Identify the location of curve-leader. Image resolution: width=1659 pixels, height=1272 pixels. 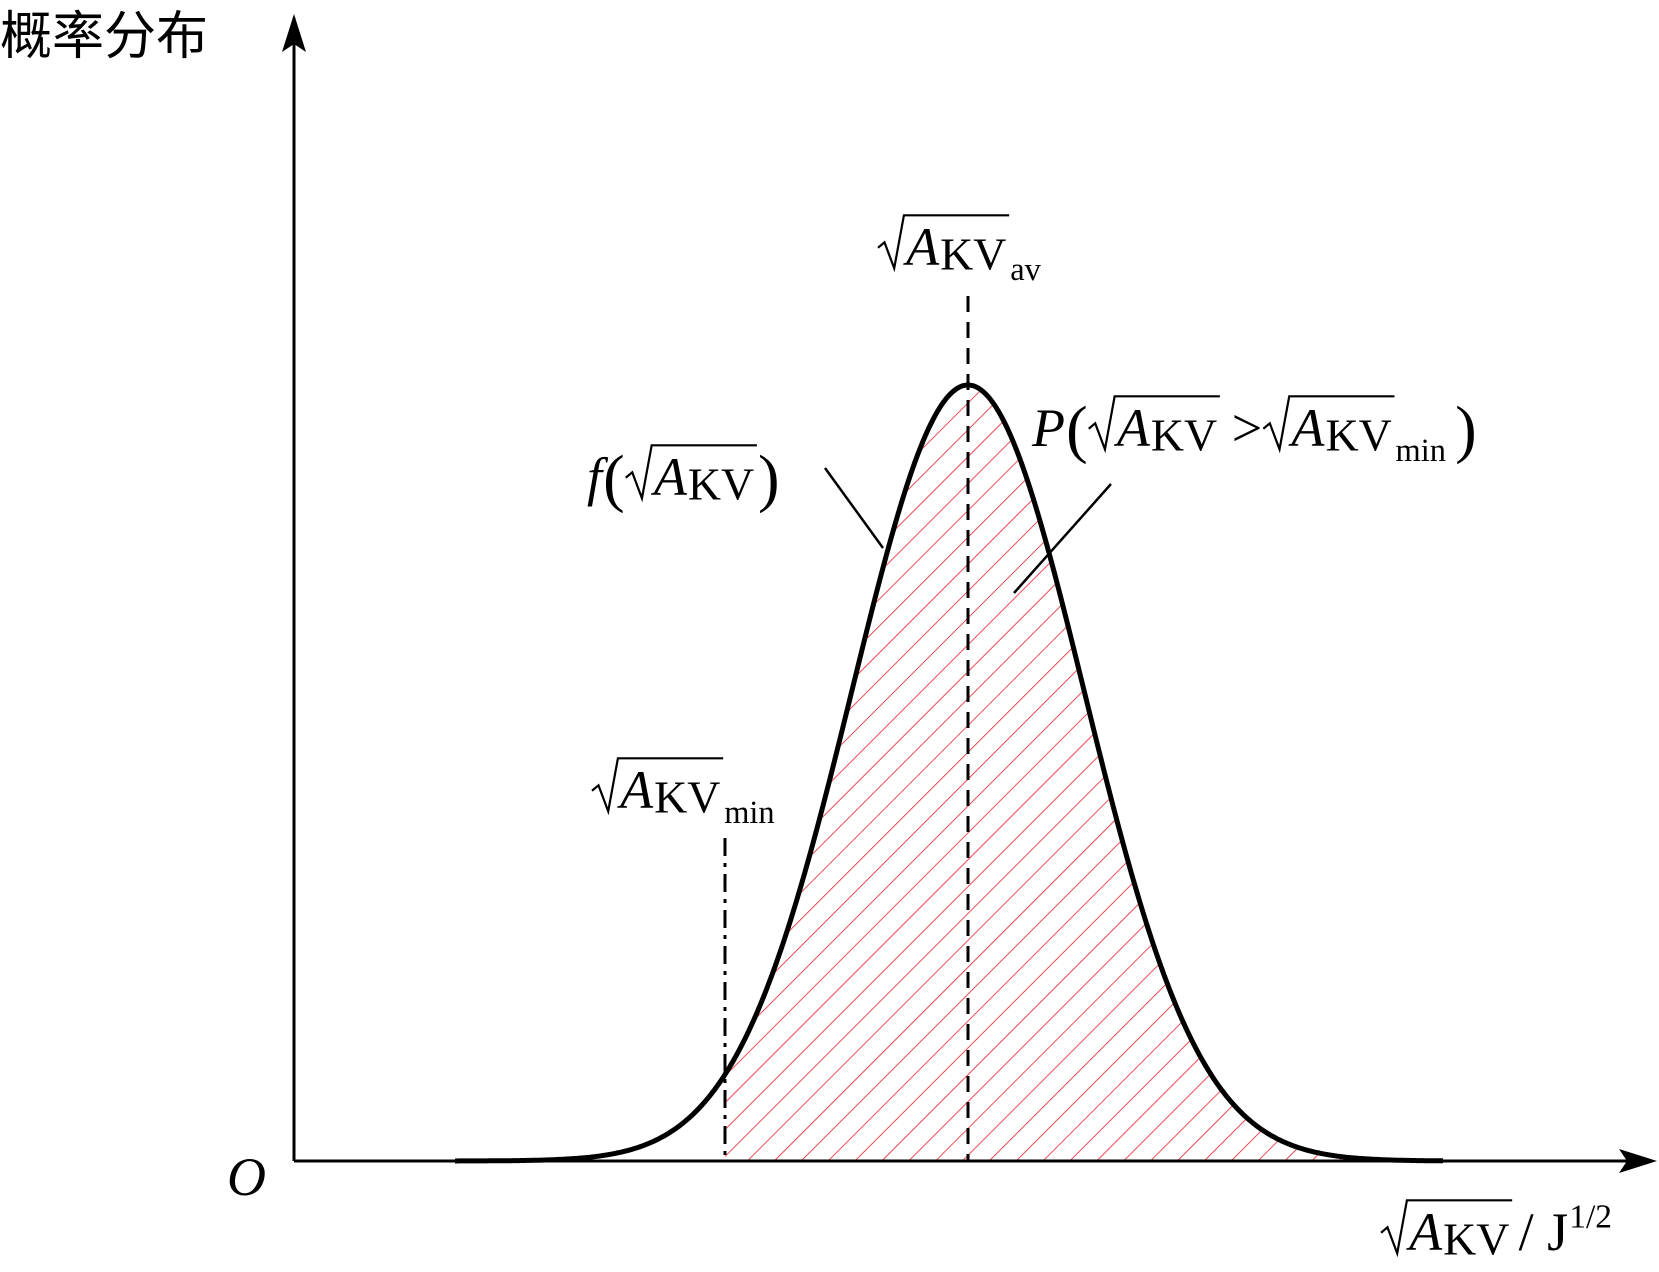
(854, 508).